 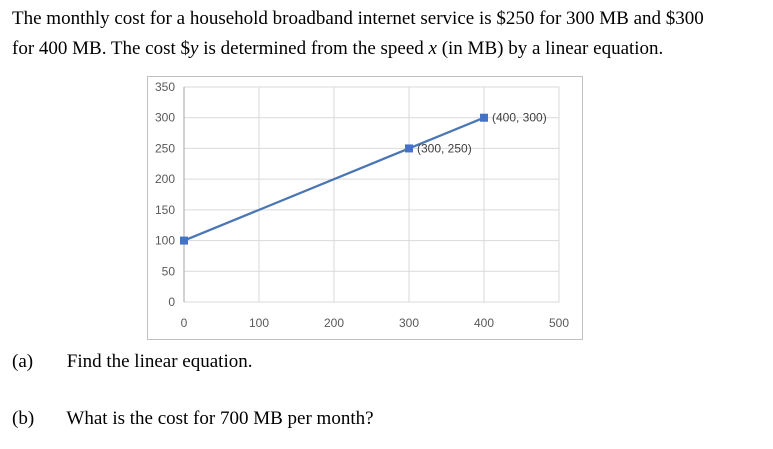 I want to click on problem-line-2-mid: is determined from the speed, so click(x=313, y=48).